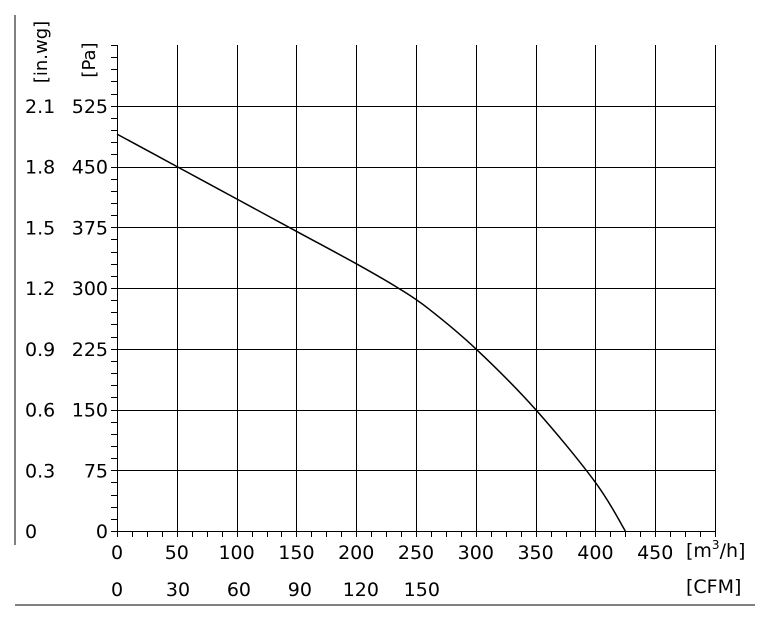  What do you see at coordinates (31, 532) in the screenshot?
I see `y2-tick-label: 0` at bounding box center [31, 532].